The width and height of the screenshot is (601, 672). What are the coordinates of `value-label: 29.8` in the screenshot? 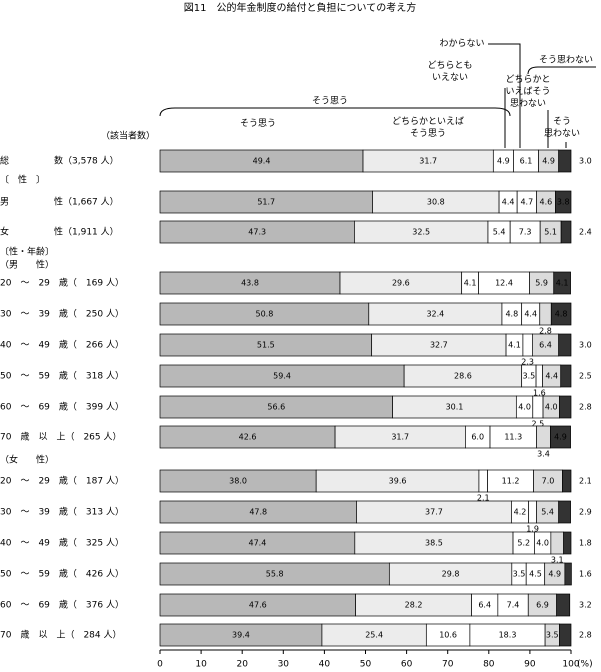 It's located at (451, 574).